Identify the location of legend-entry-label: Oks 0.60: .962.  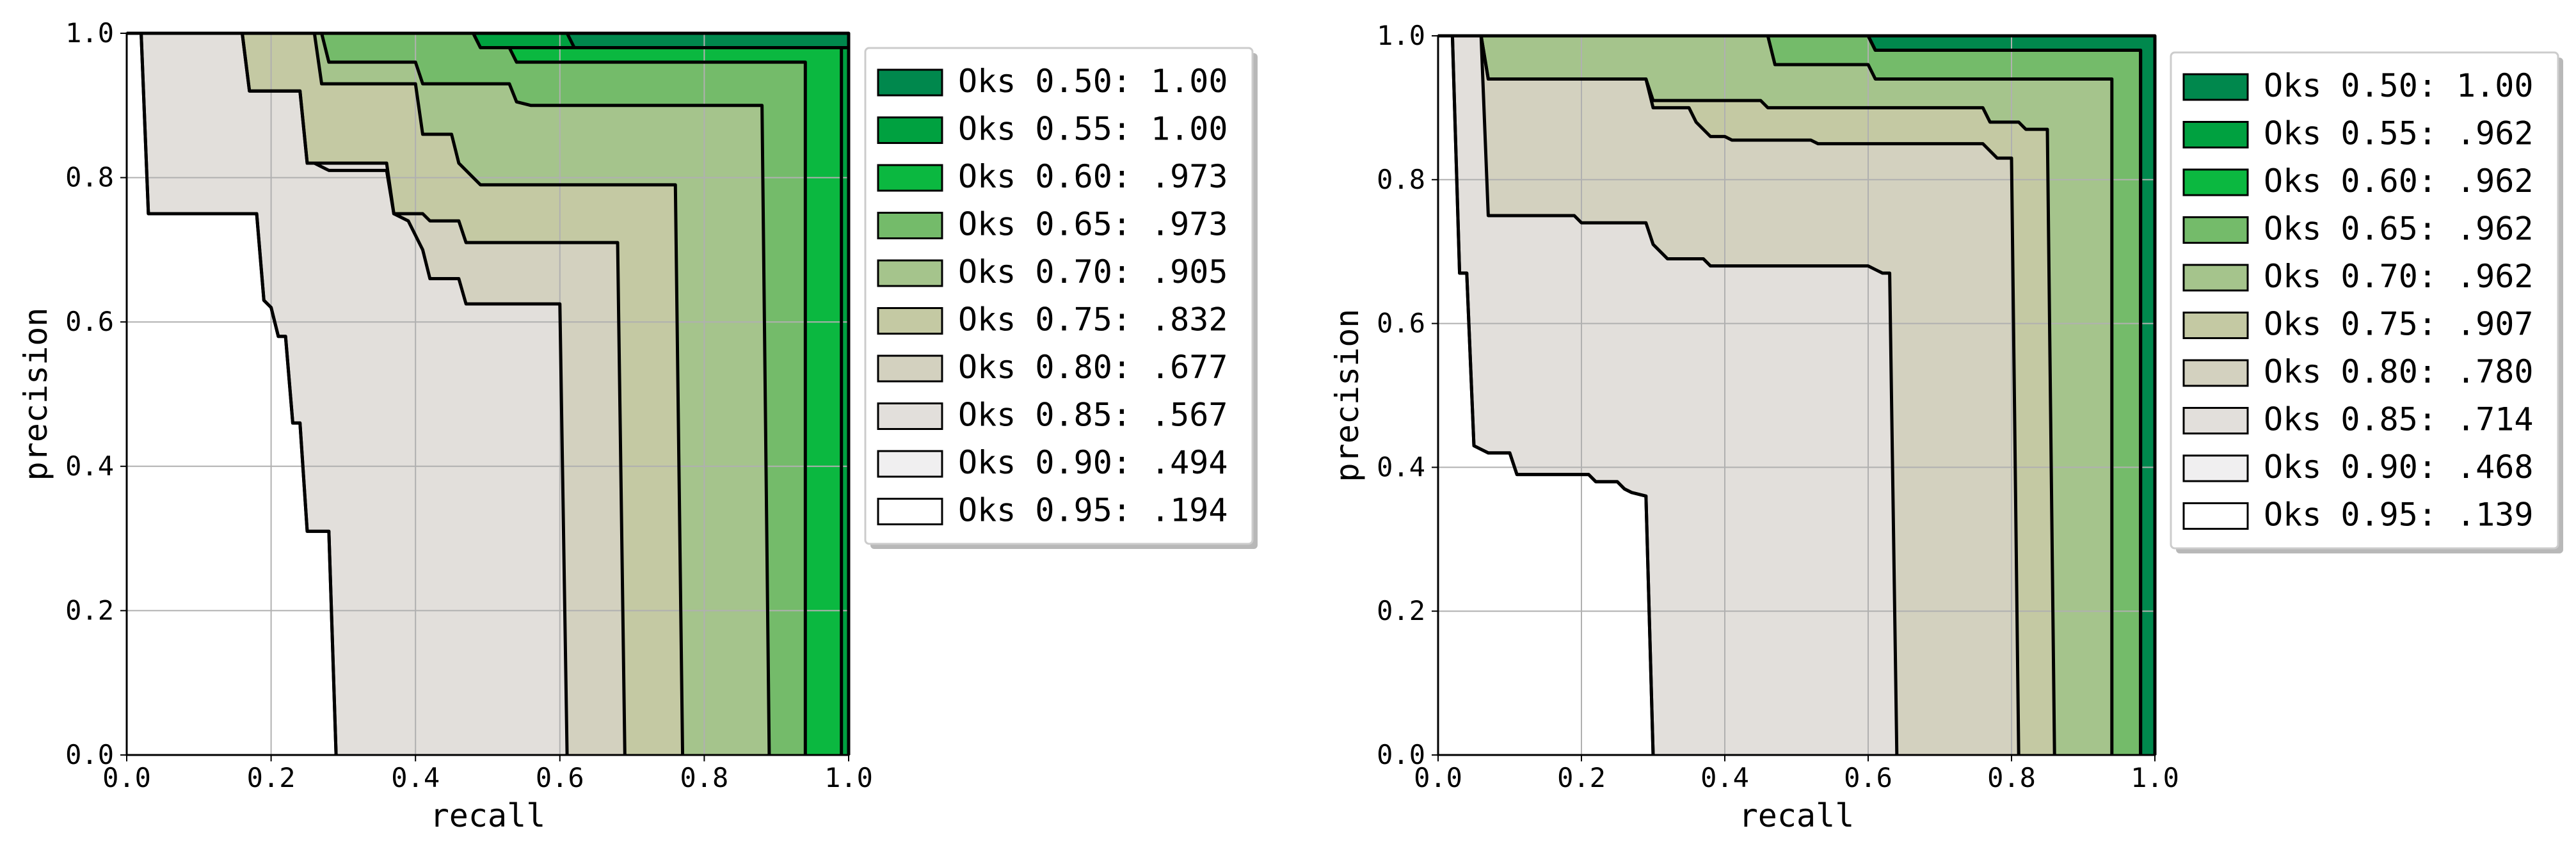
(2398, 181).